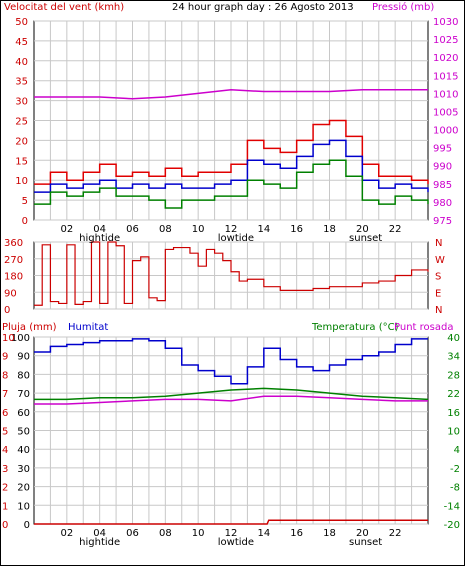 The height and width of the screenshot is (566, 465). I want to click on rain-tick-label: 1, so click(5, 506).